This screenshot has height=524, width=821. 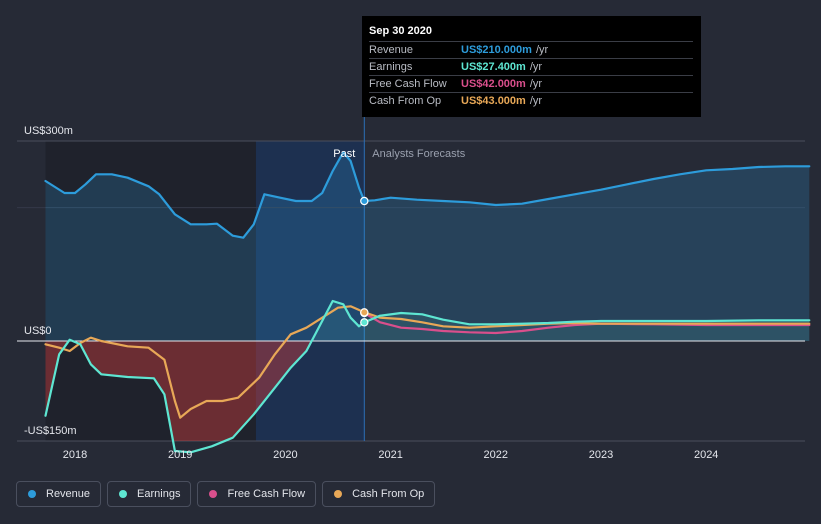 I want to click on tooltip-row-free-cash-flow: Free Cash Flow US$42.000m /yr, so click(x=531, y=83).